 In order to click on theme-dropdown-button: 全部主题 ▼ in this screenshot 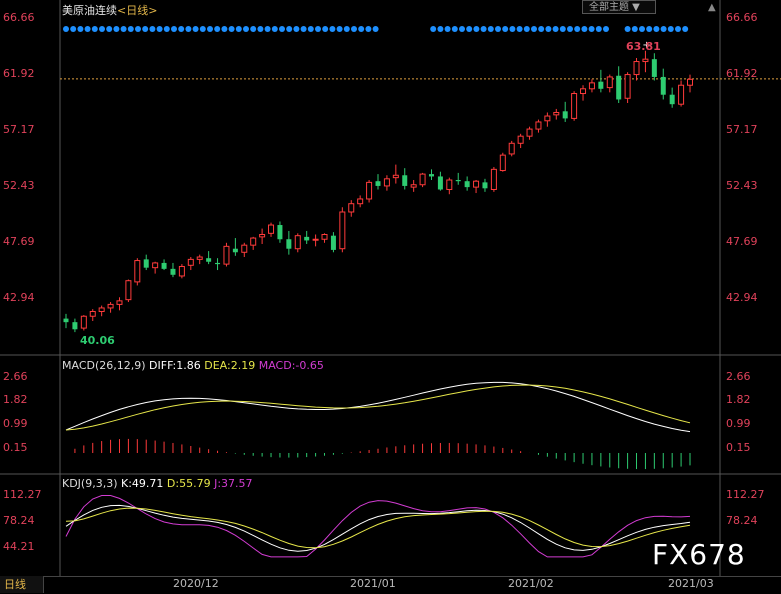, I will do `click(619, 7)`.